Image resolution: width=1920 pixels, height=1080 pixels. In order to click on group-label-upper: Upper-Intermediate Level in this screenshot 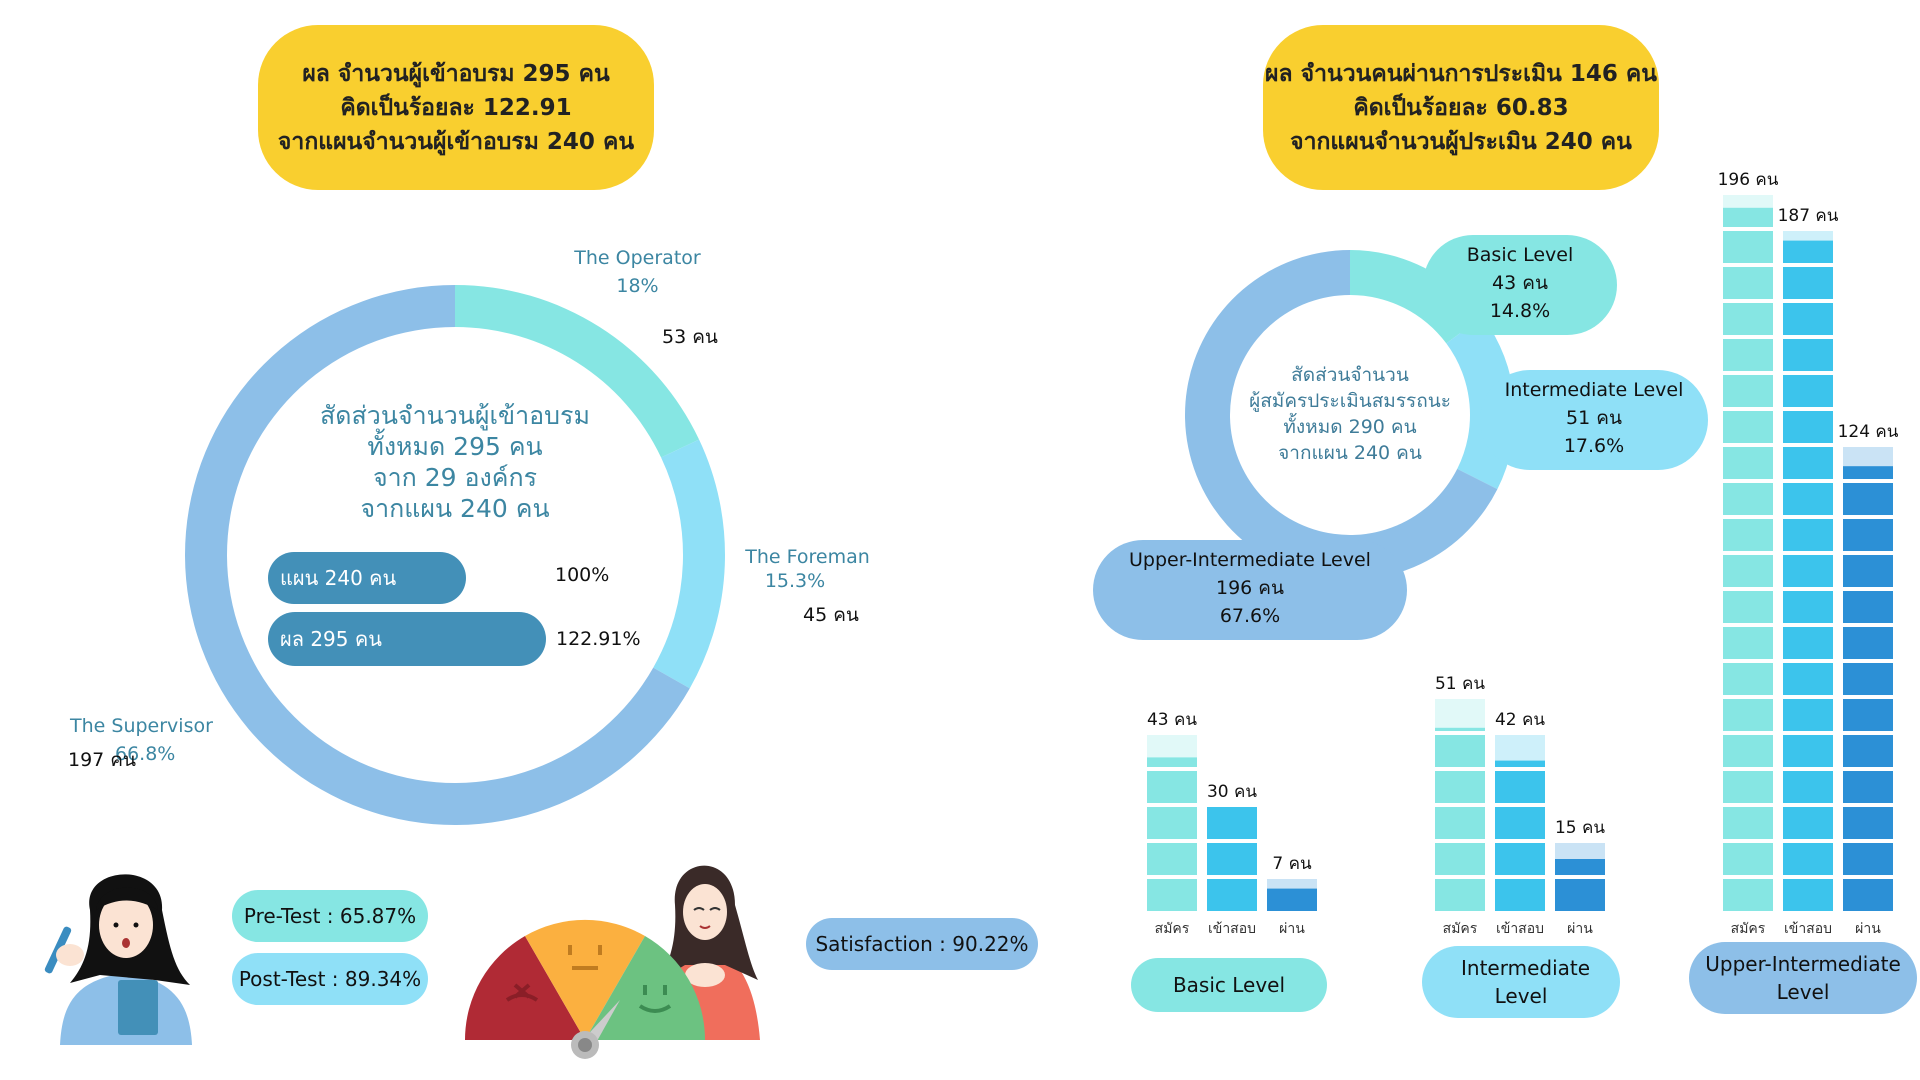, I will do `click(1803, 978)`.